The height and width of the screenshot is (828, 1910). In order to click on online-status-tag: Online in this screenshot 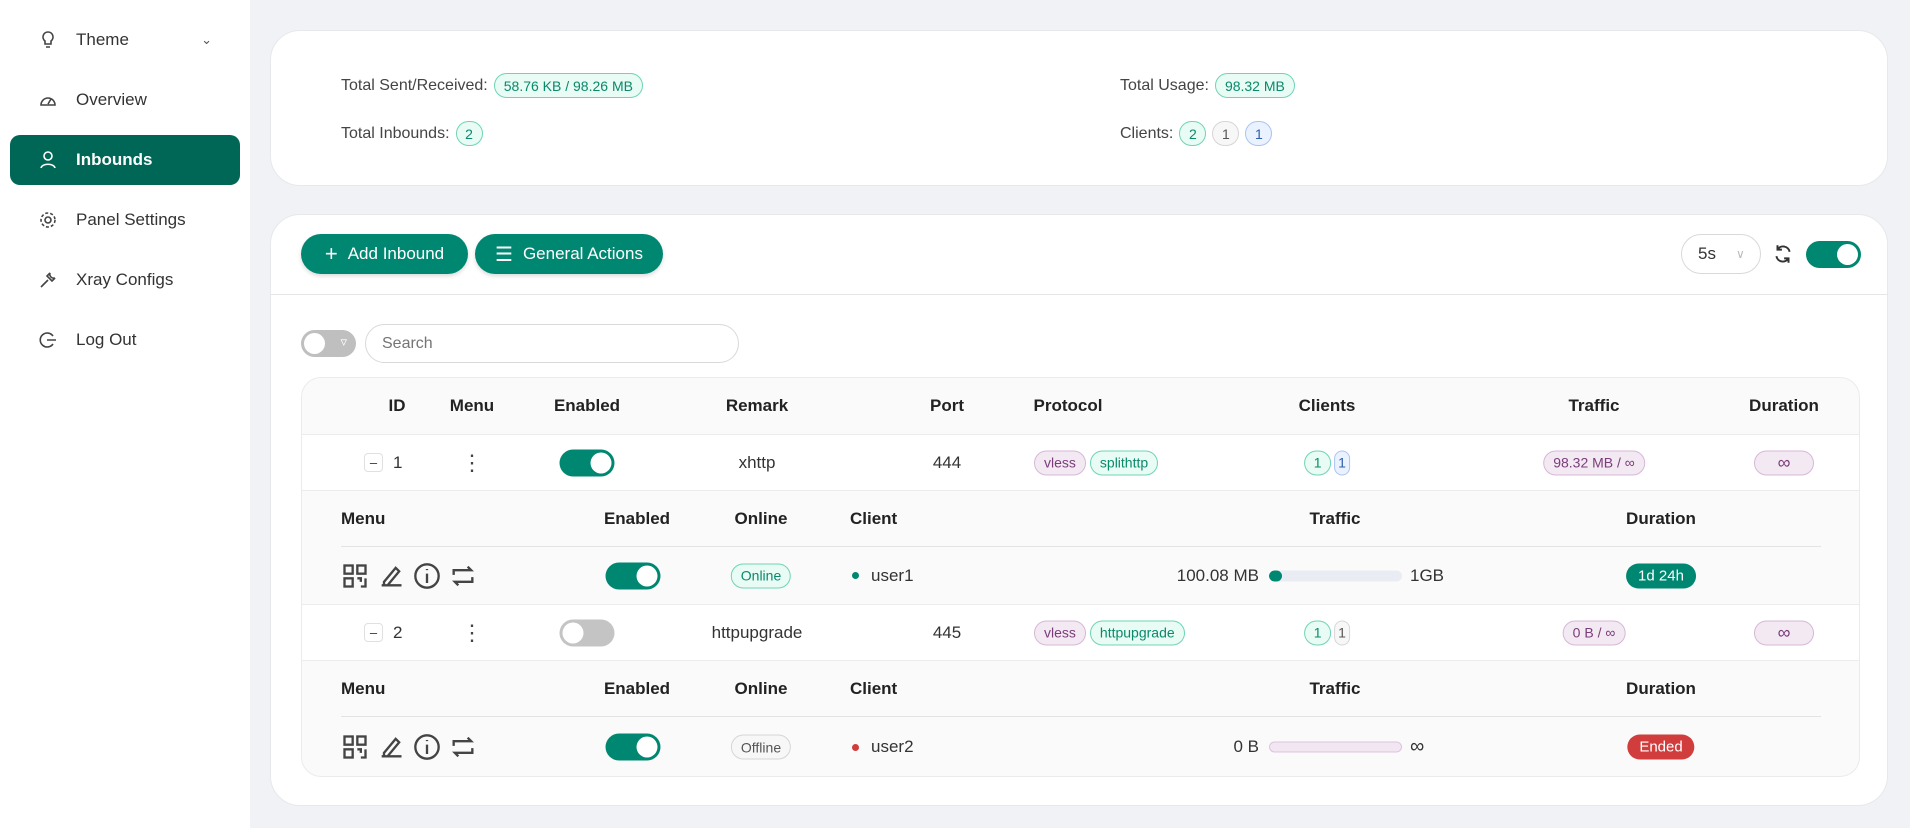, I will do `click(761, 575)`.